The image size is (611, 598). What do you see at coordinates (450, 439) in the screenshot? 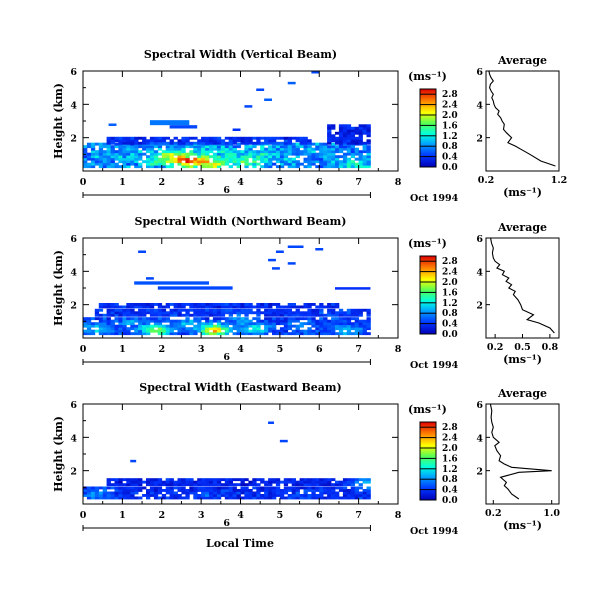
I see `colorbar-tick-label: 2.4` at bounding box center [450, 439].